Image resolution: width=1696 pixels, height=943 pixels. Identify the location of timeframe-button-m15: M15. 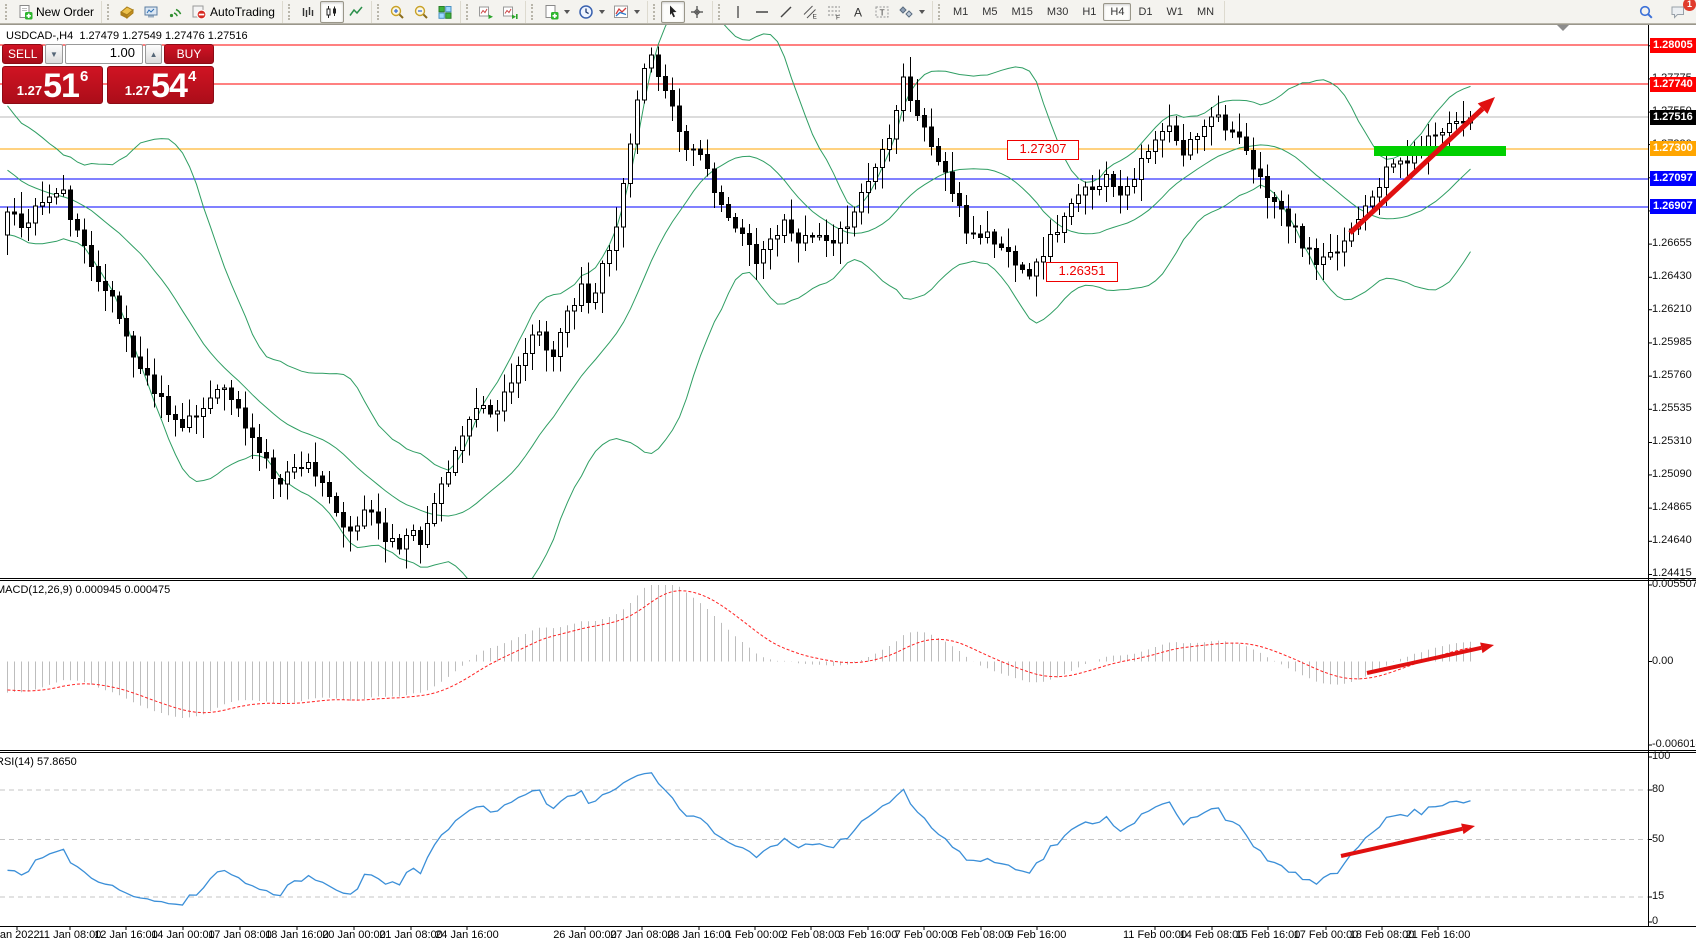
(1022, 11).